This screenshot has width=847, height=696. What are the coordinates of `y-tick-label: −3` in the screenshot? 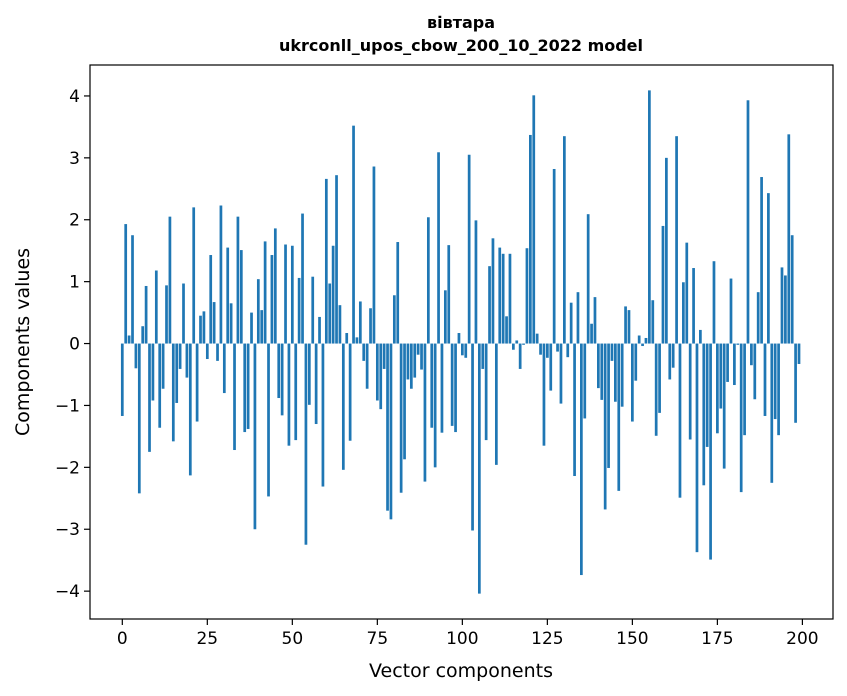 It's located at (67, 530).